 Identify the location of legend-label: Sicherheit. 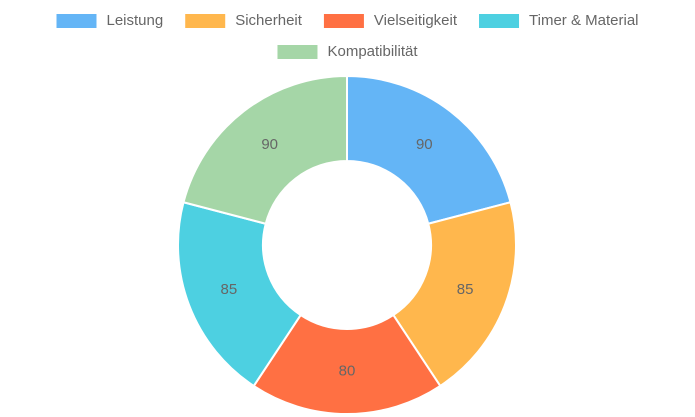
(269, 20).